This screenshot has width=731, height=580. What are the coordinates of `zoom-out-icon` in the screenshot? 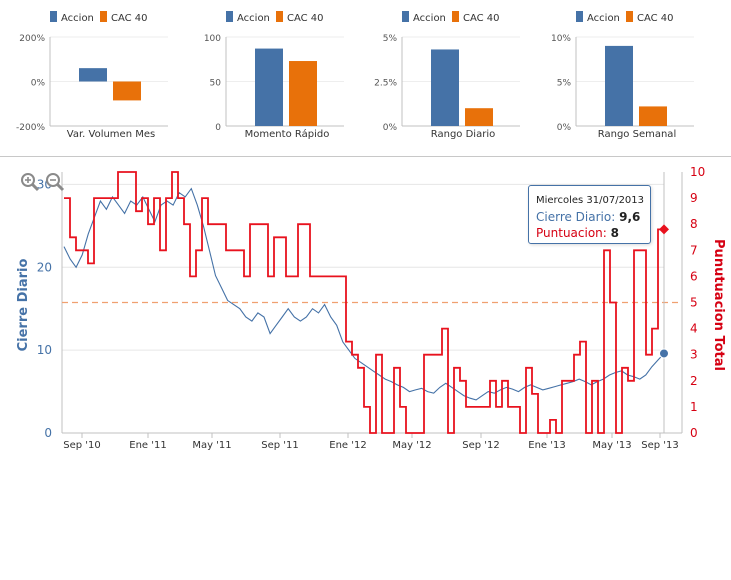 It's located at (55, 182).